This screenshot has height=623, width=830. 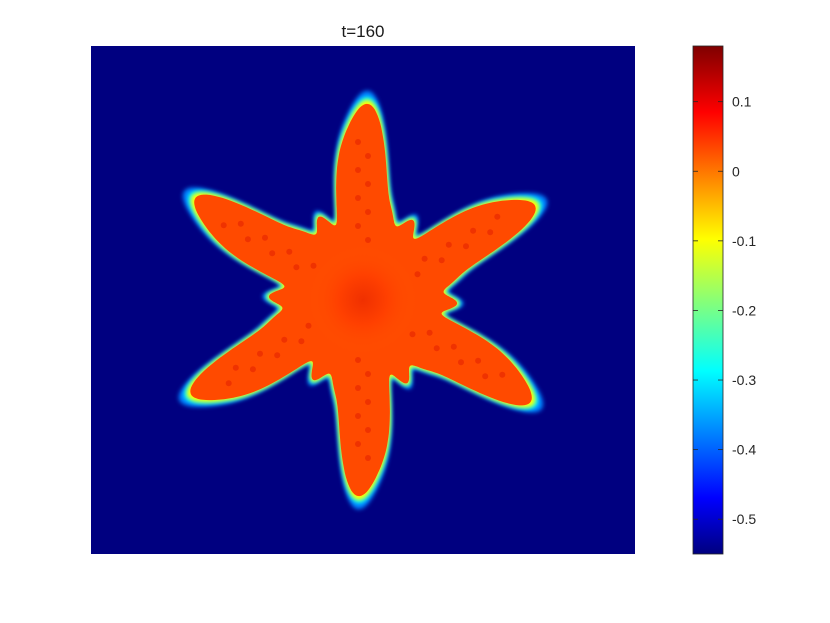 I want to click on crystal-core, so click(x=363, y=300).